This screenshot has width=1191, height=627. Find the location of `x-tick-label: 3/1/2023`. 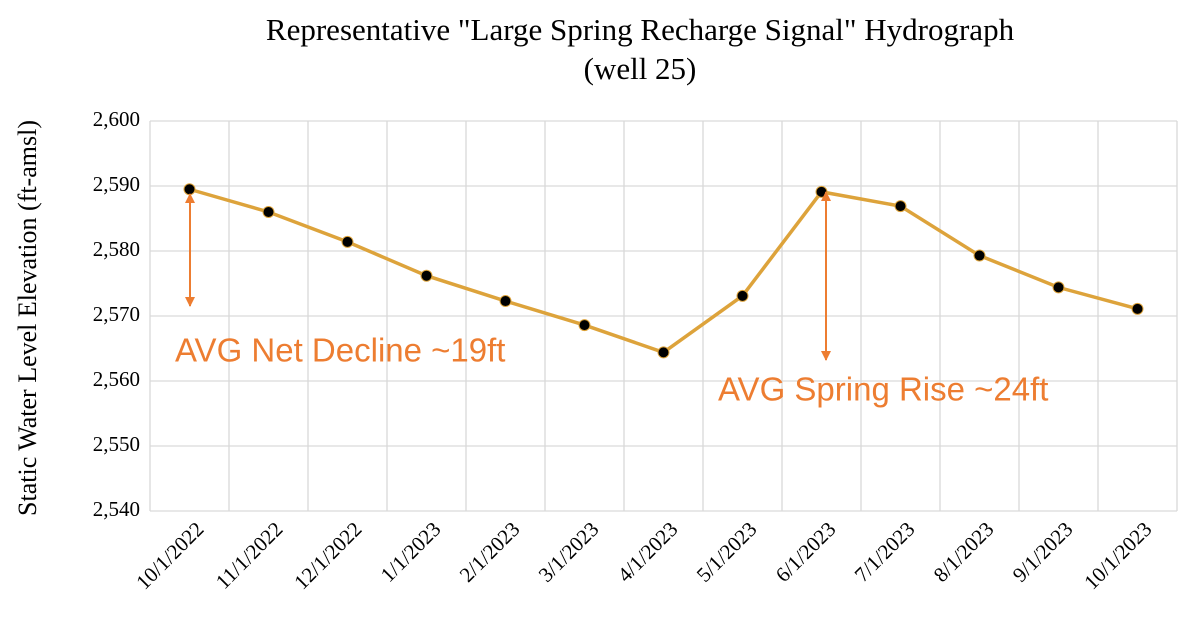

x-tick-label: 3/1/2023 is located at coordinates (569, 552).